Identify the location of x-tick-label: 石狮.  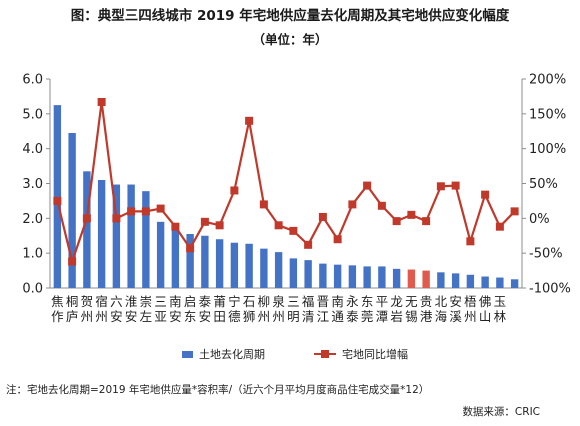
(249, 309).